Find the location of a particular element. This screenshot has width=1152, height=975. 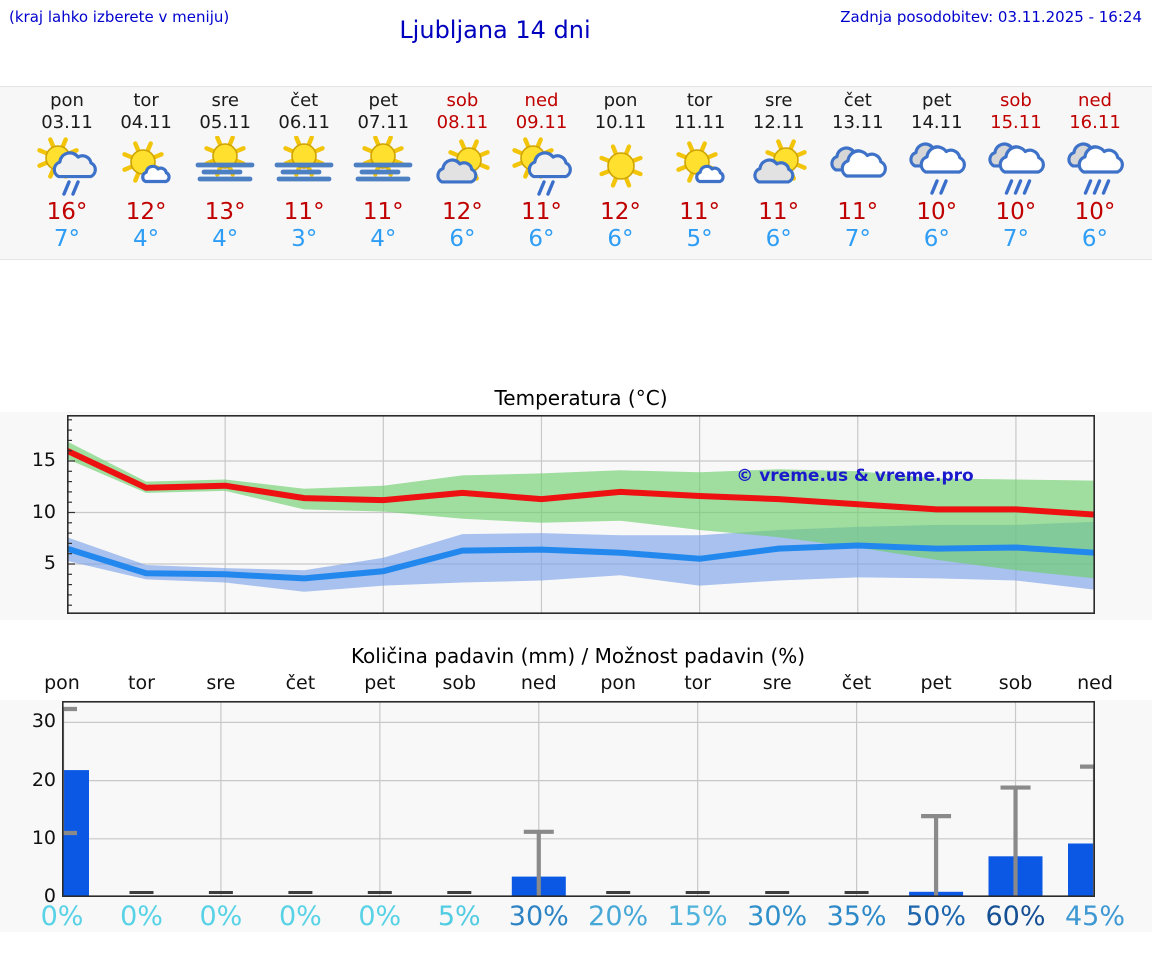

temp-y-axis-label: 15 is located at coordinates (43, 460).